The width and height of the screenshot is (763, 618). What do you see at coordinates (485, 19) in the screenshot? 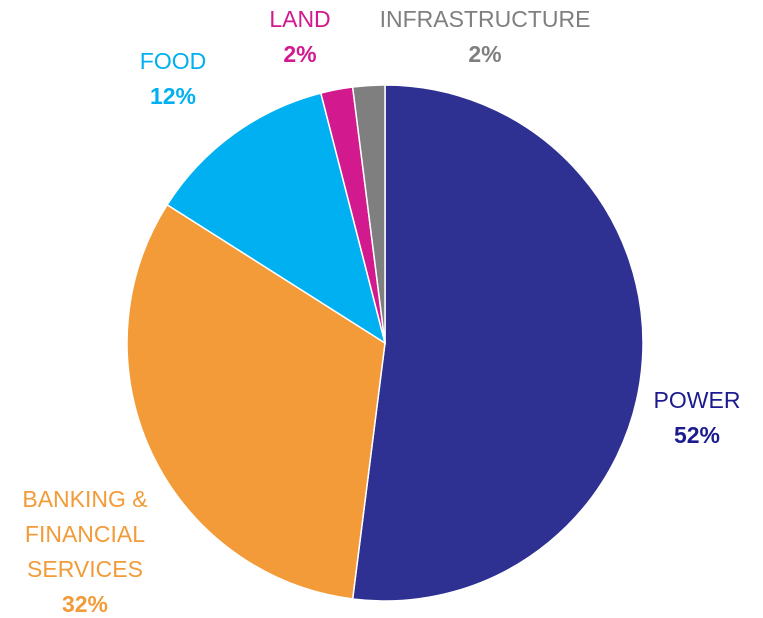
I see `category-name: INFRASTRUCTURE` at bounding box center [485, 19].